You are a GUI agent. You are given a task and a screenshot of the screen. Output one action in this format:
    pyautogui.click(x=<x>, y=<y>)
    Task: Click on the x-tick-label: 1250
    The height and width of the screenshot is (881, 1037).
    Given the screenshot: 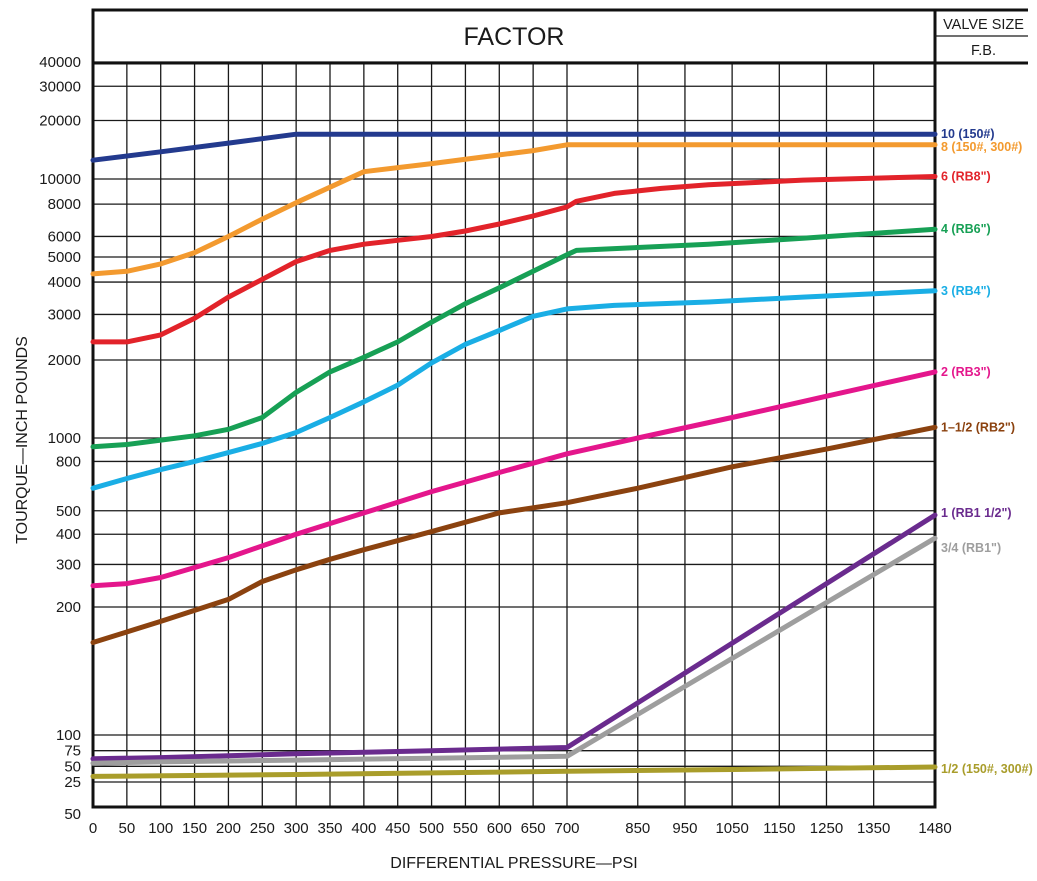 What is the action you would take?
    pyautogui.click(x=826, y=828)
    